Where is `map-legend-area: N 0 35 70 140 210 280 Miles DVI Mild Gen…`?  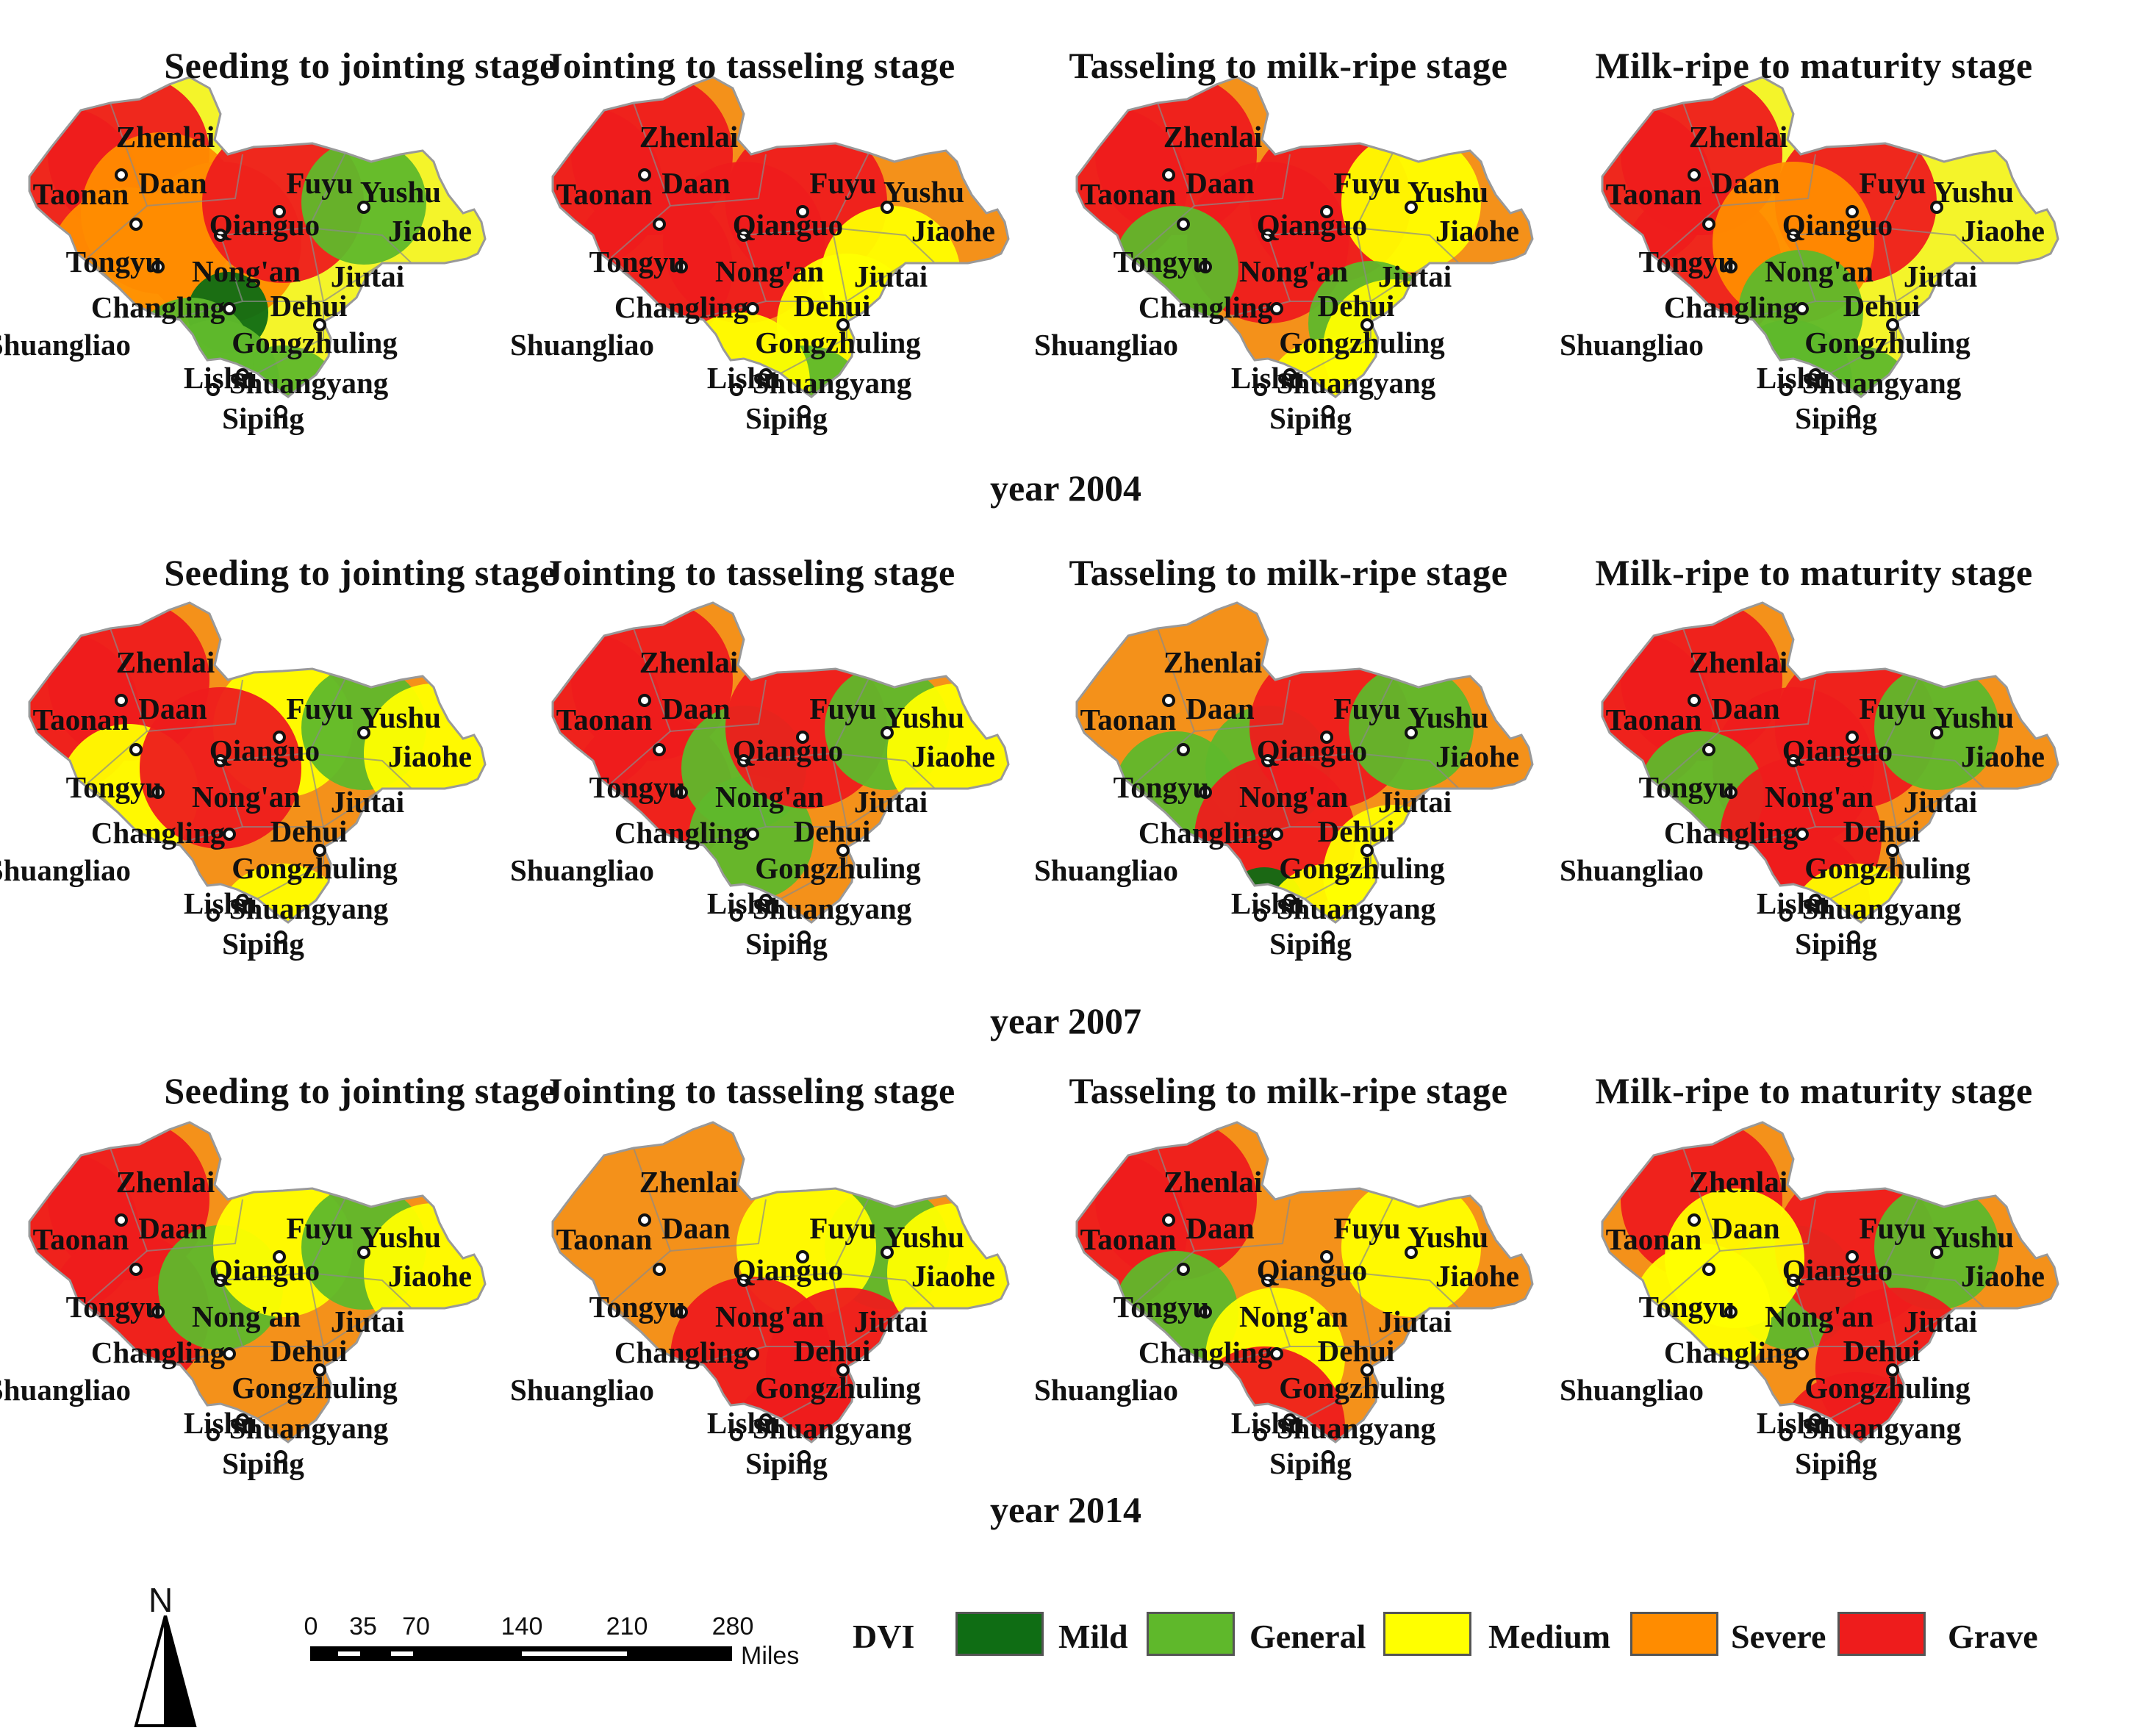 map-legend-area: N 0 35 70 140 210 280 Miles DVI Mild Gen… is located at coordinates (1065, 1647).